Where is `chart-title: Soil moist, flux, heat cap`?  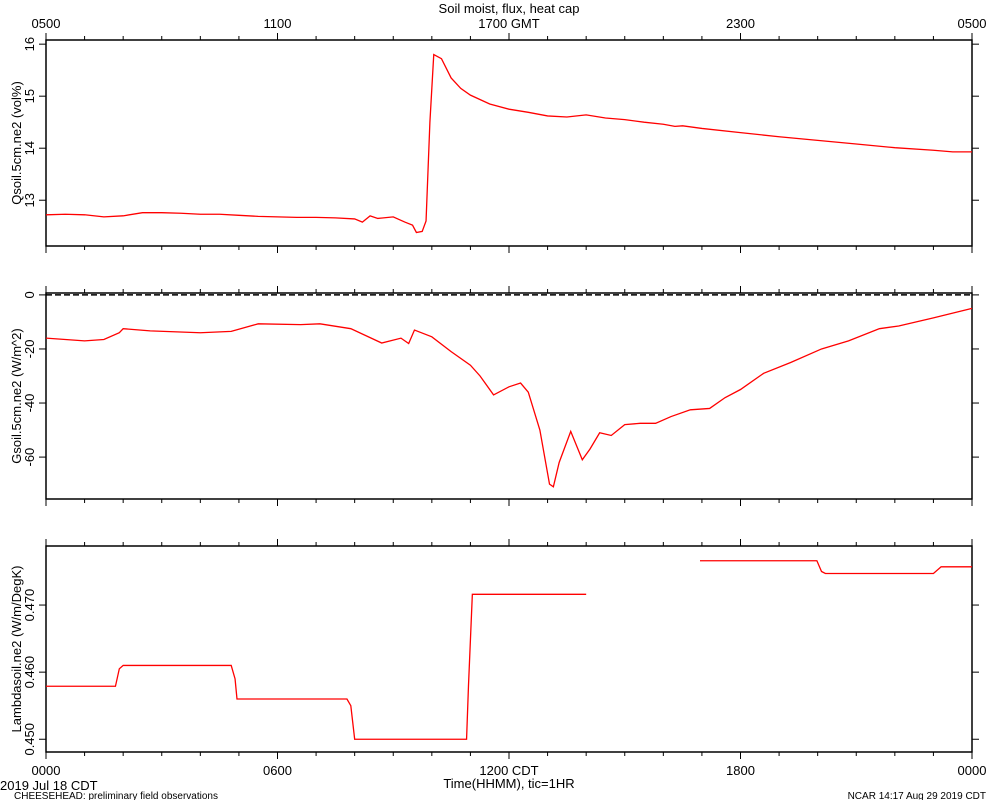
chart-title: Soil moist, flux, heat cap is located at coordinates (509, 8).